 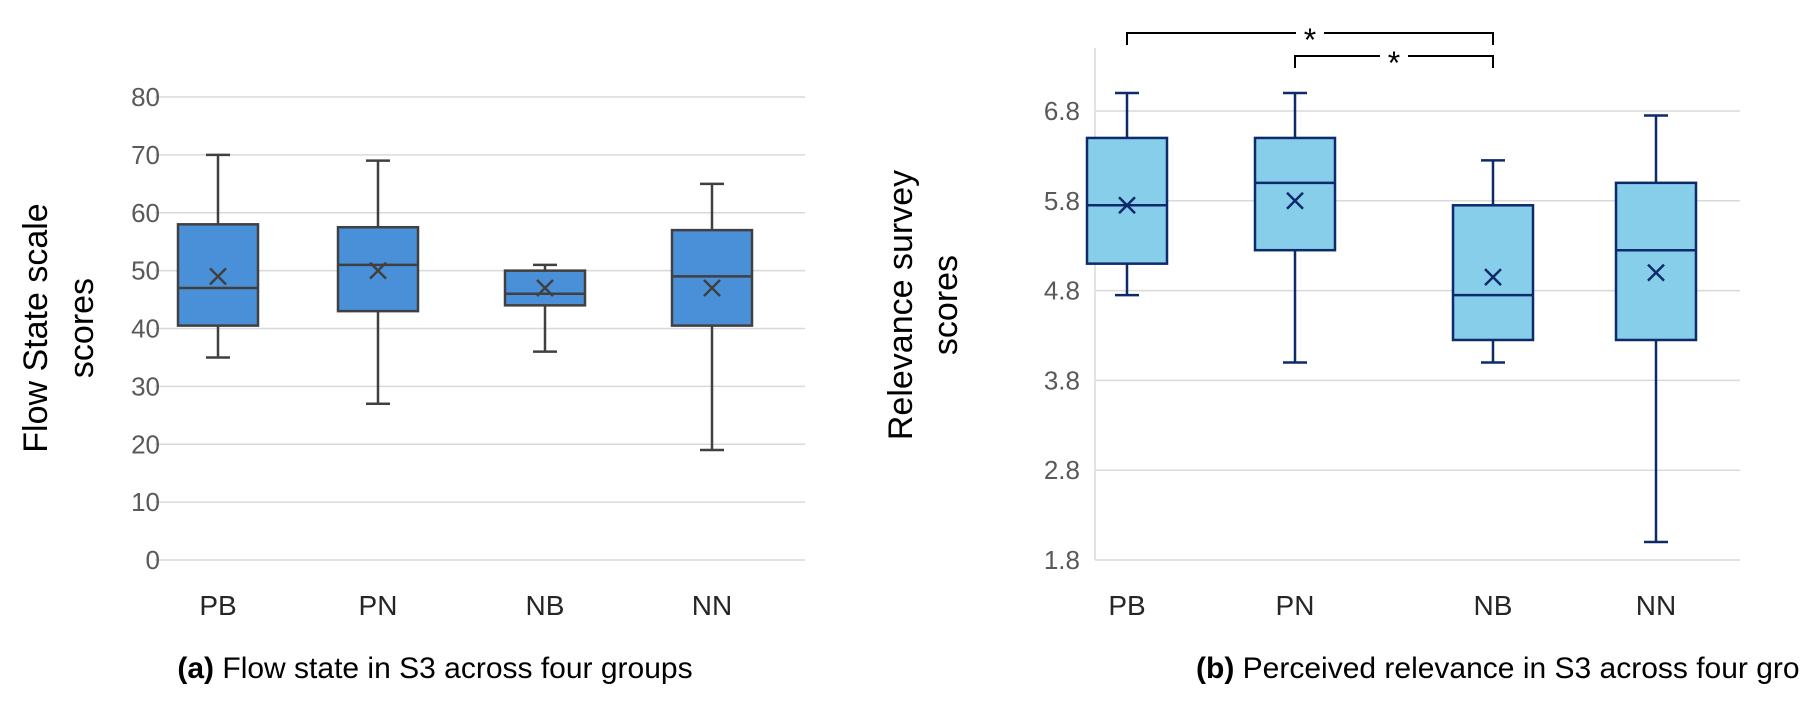 What do you see at coordinates (1062, 380) in the screenshot?
I see `y-tick-label: 3.8` at bounding box center [1062, 380].